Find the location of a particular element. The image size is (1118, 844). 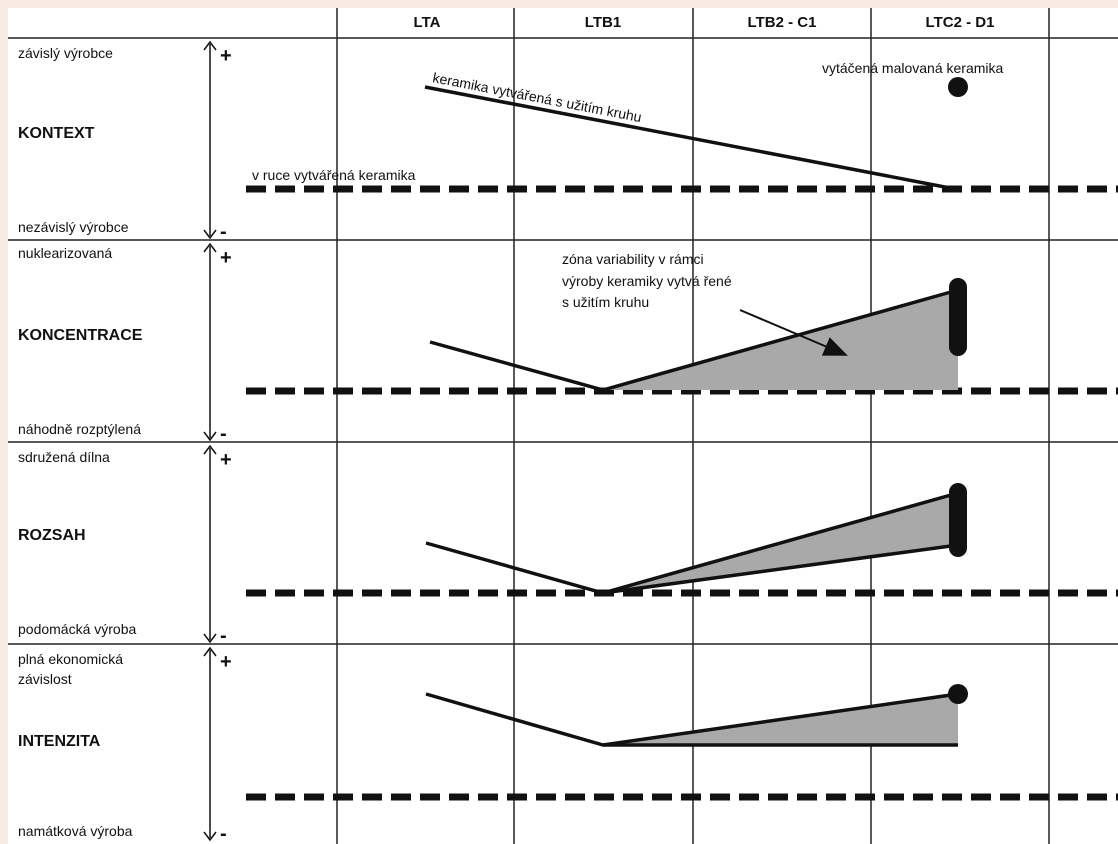

koncentrace-trend-line is located at coordinates (694, 340).